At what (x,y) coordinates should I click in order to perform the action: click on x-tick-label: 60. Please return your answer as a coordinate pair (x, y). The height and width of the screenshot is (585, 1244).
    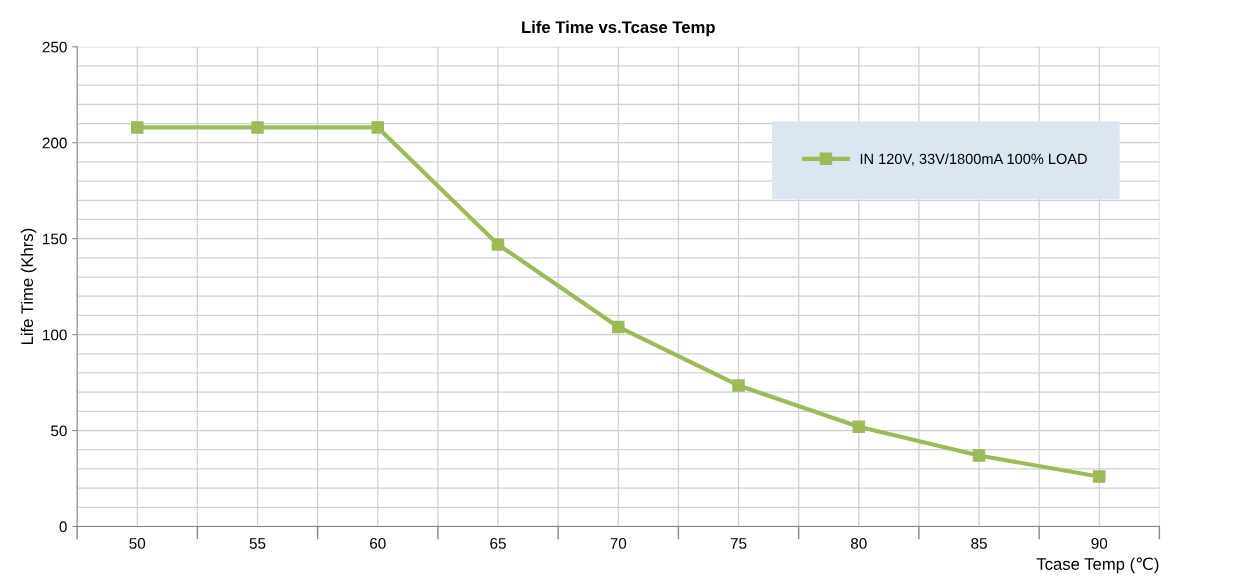
    Looking at the image, I should click on (378, 543).